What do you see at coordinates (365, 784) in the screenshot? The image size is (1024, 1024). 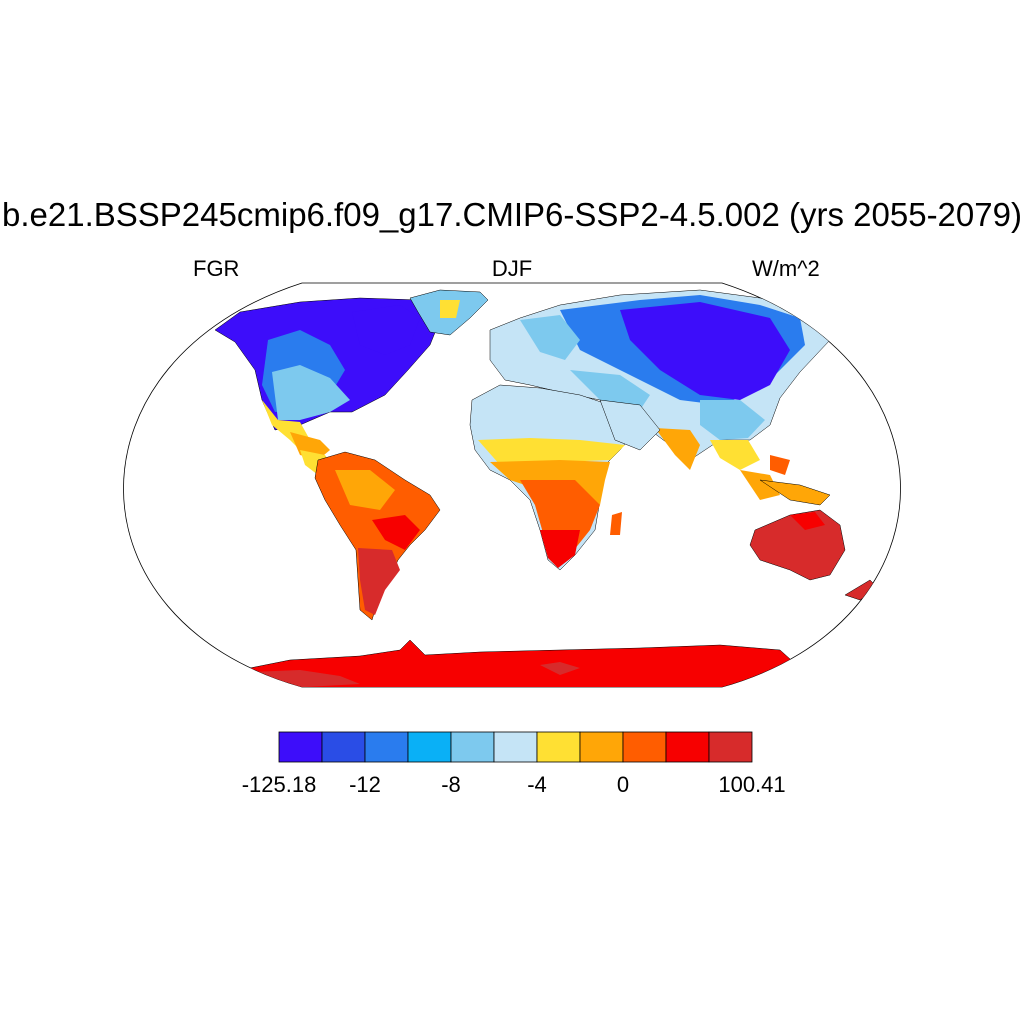 I see `colorbar-tick-label: -12` at bounding box center [365, 784].